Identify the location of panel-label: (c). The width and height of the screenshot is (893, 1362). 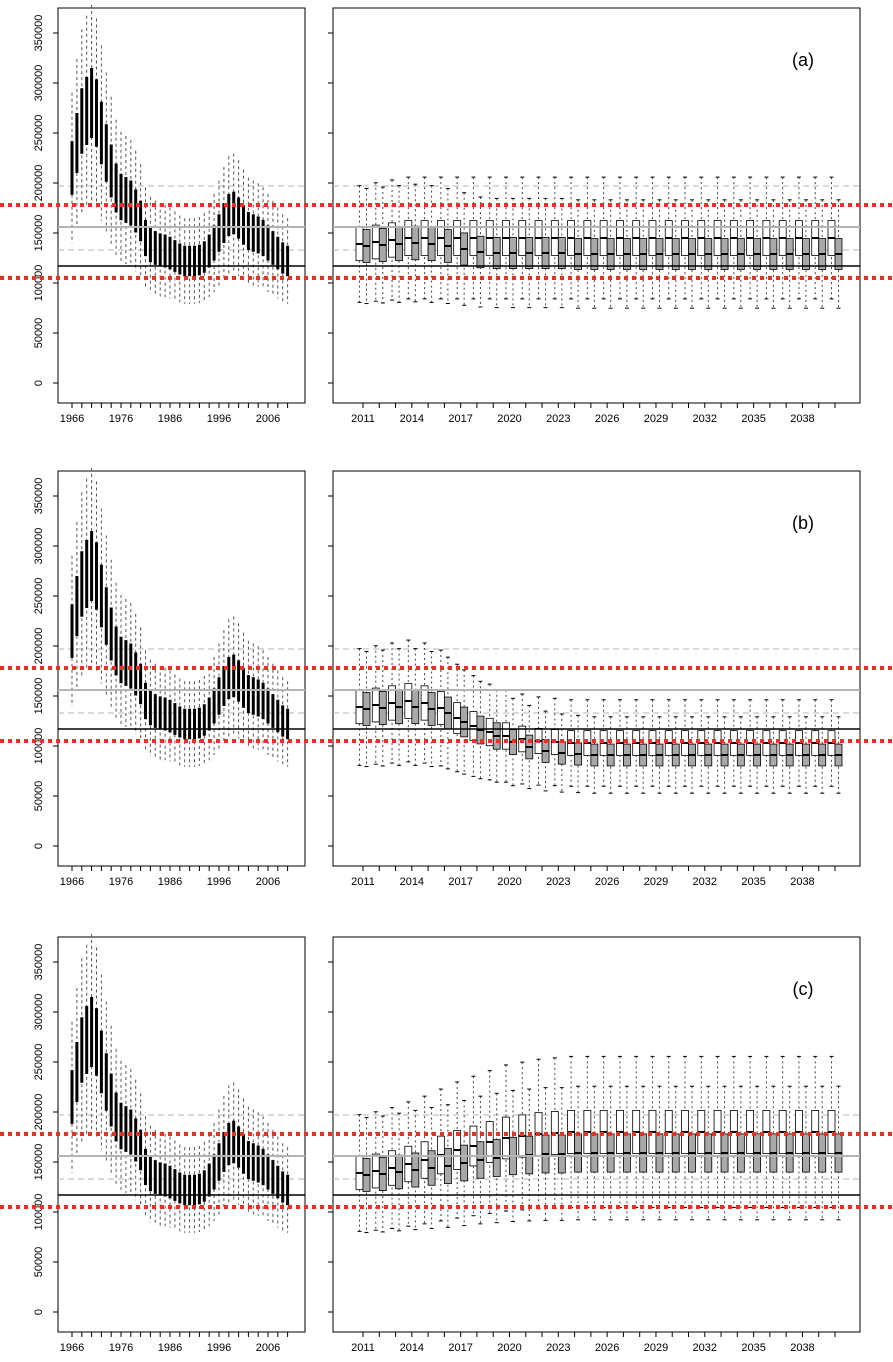
(803, 989).